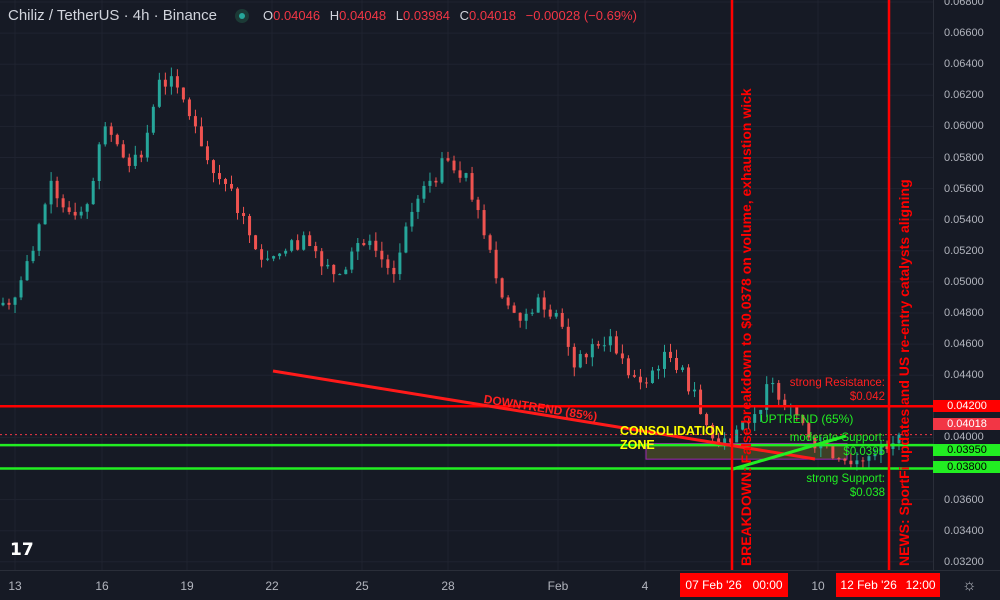  What do you see at coordinates (966, 424) in the screenshot?
I see `price-highlight-label: 0.04018` at bounding box center [966, 424].